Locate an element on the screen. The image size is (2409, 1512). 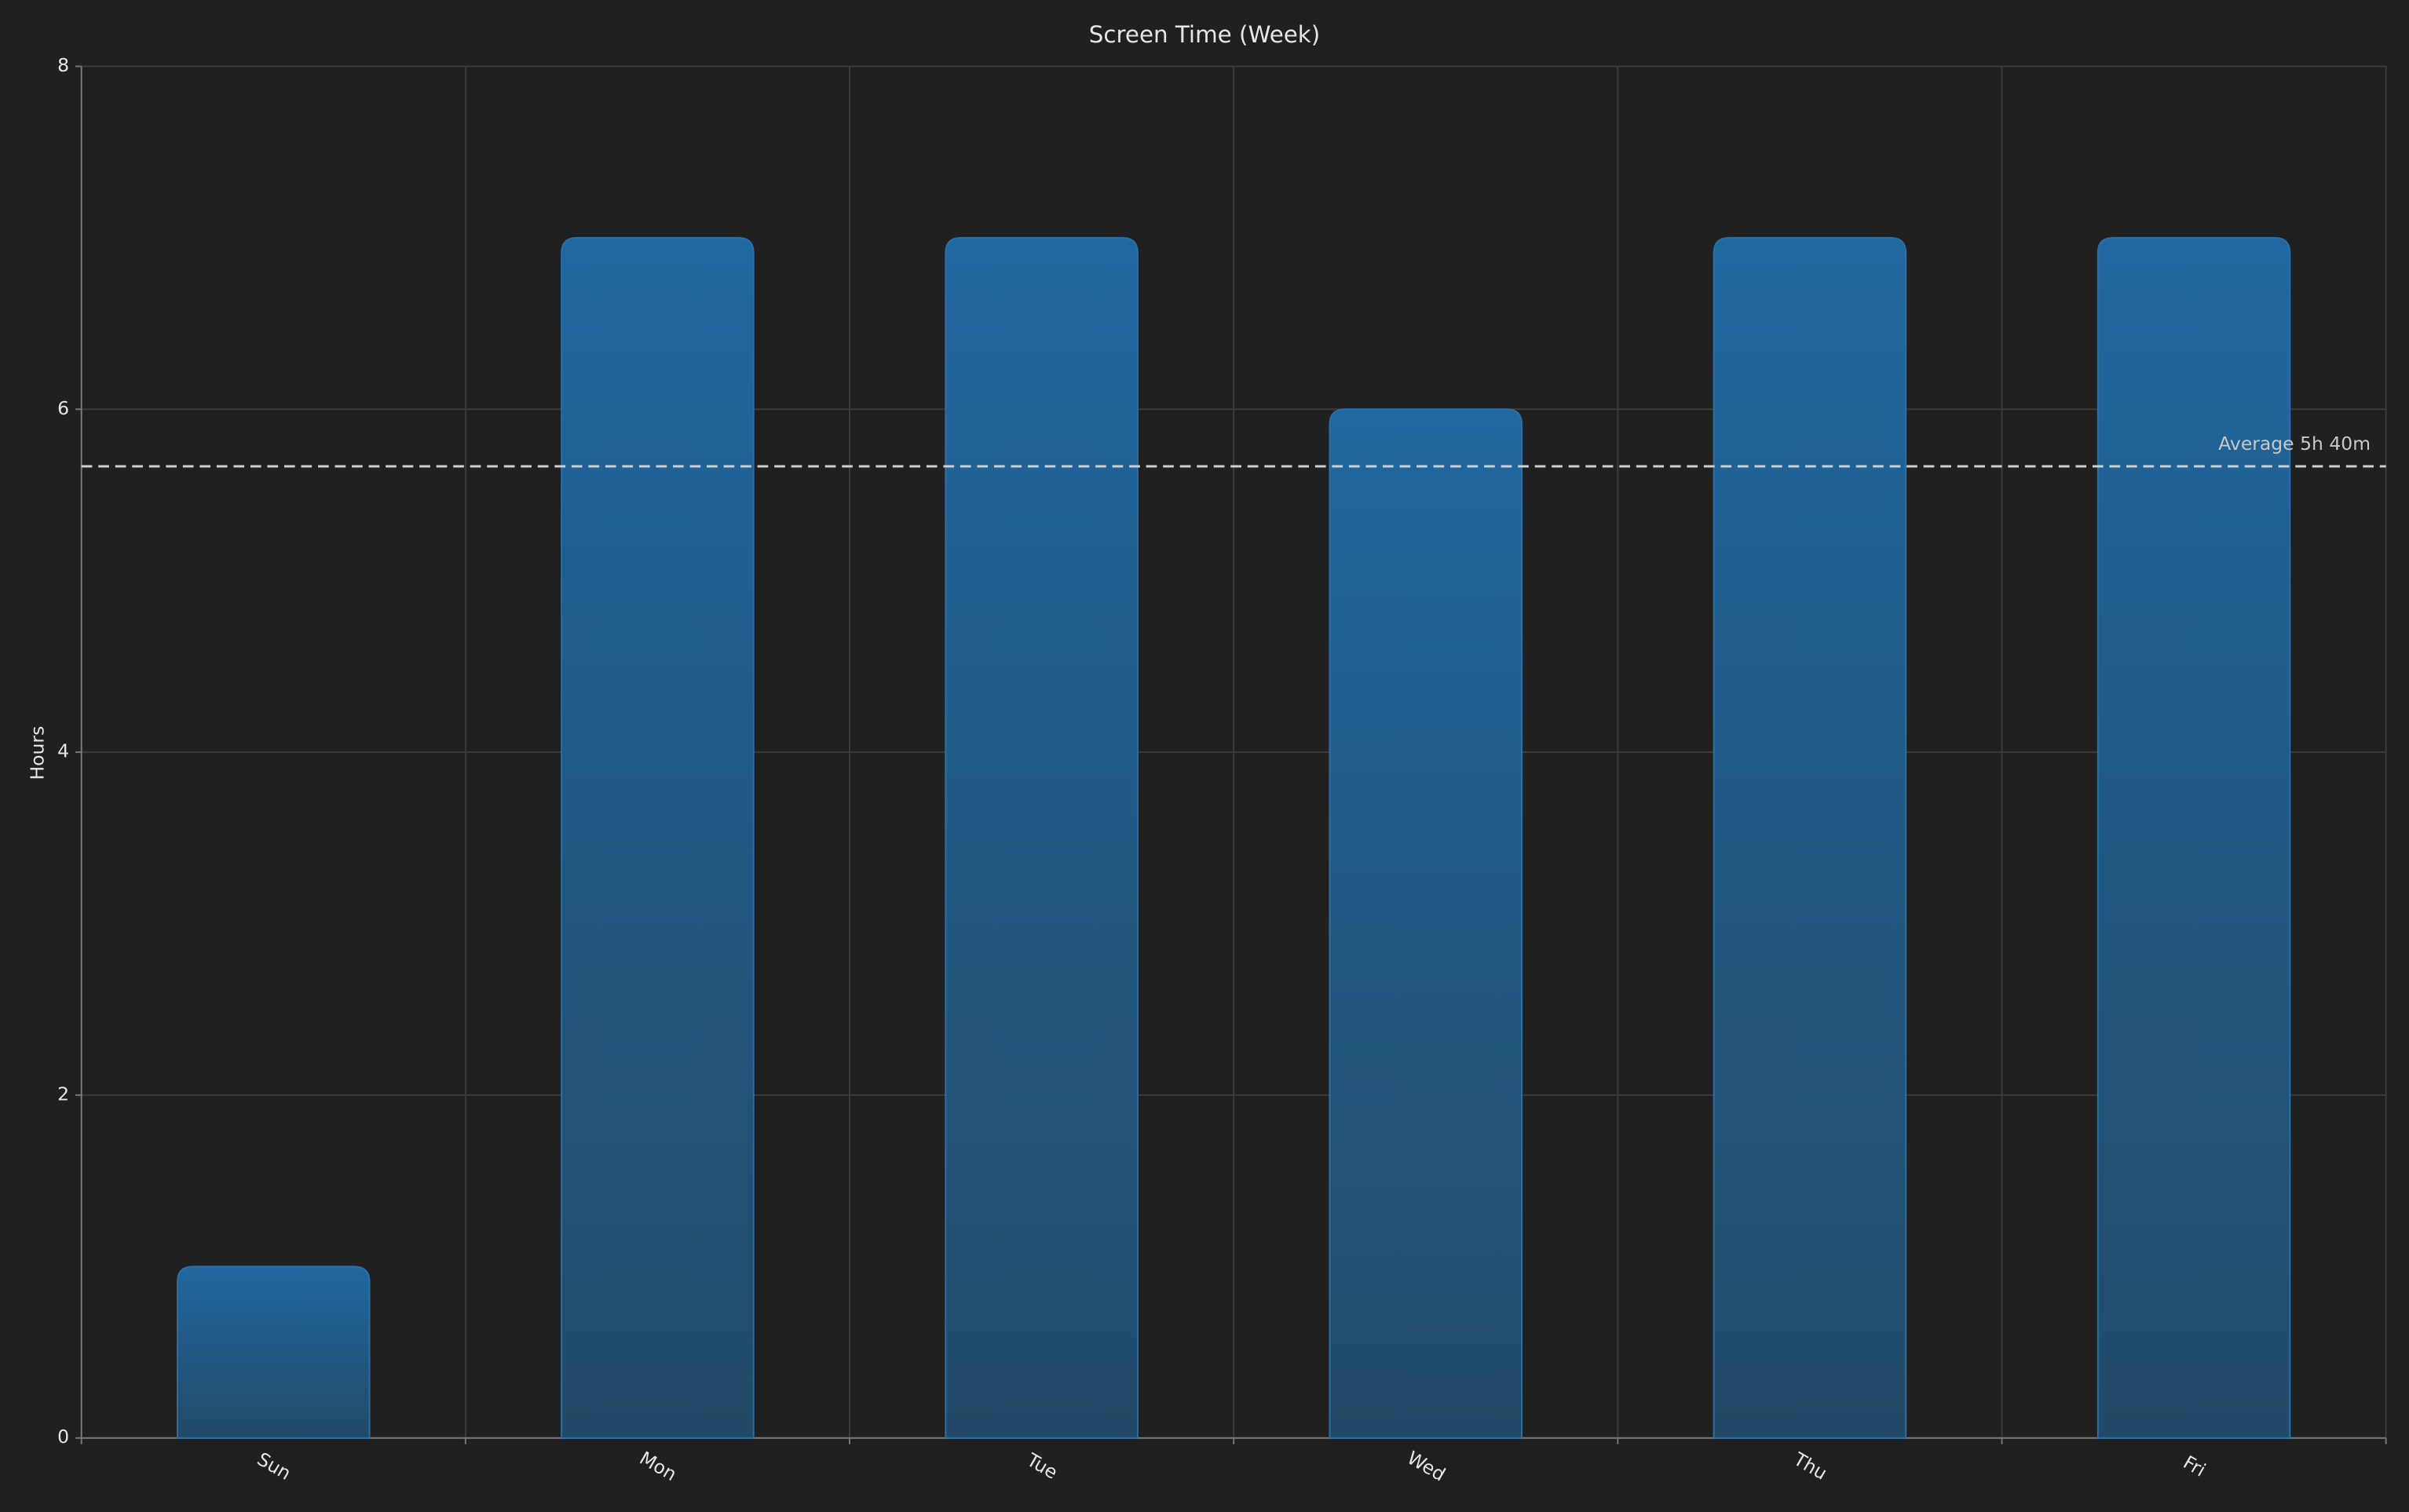
y-axis-label: Hours is located at coordinates (37, 753).